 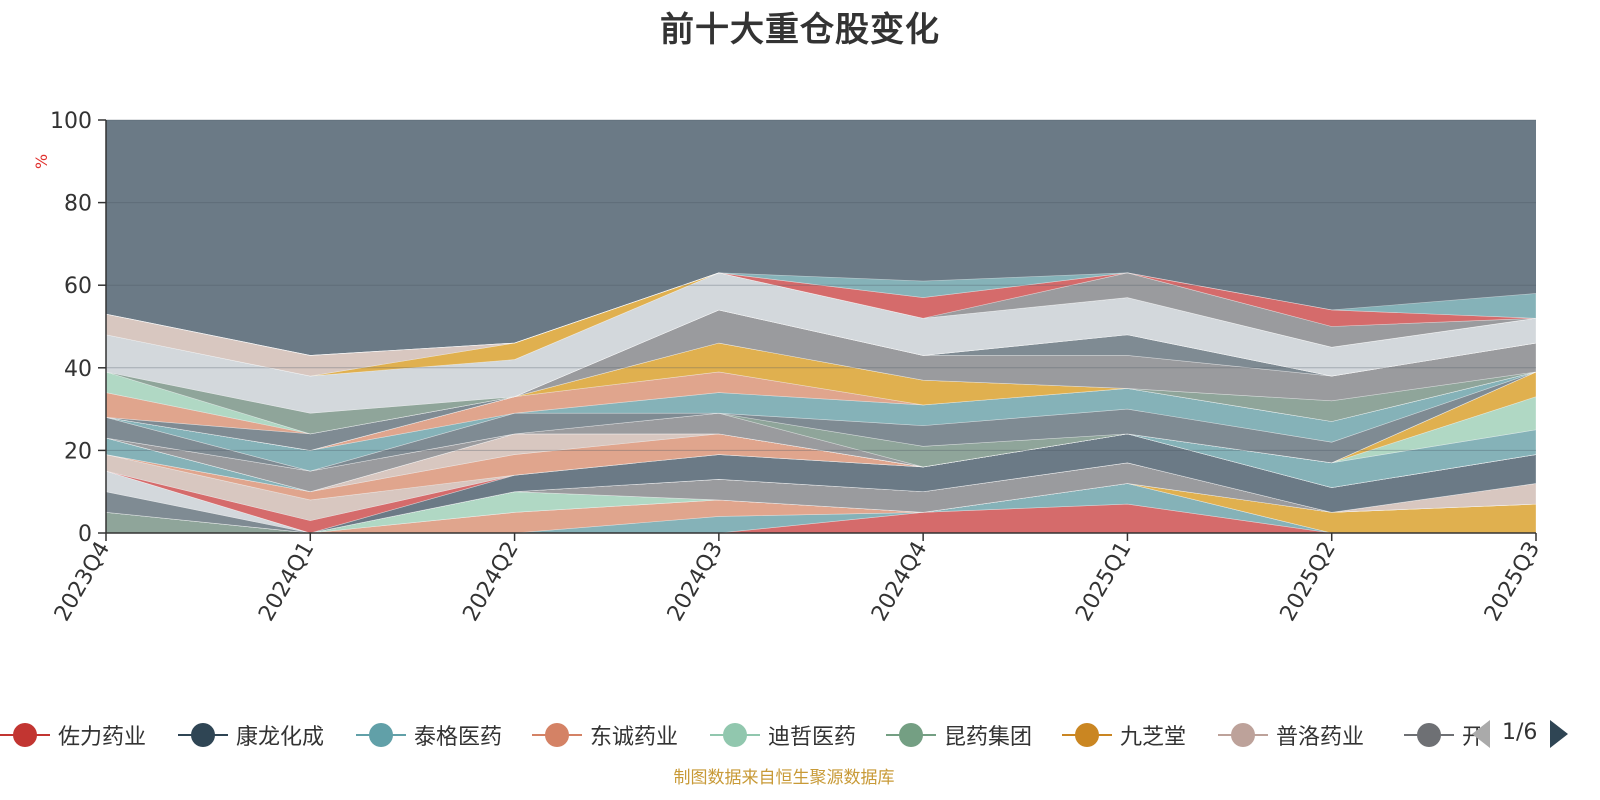 What do you see at coordinates (634, 737) in the screenshot?
I see `legend-label: 东诚药业` at bounding box center [634, 737].